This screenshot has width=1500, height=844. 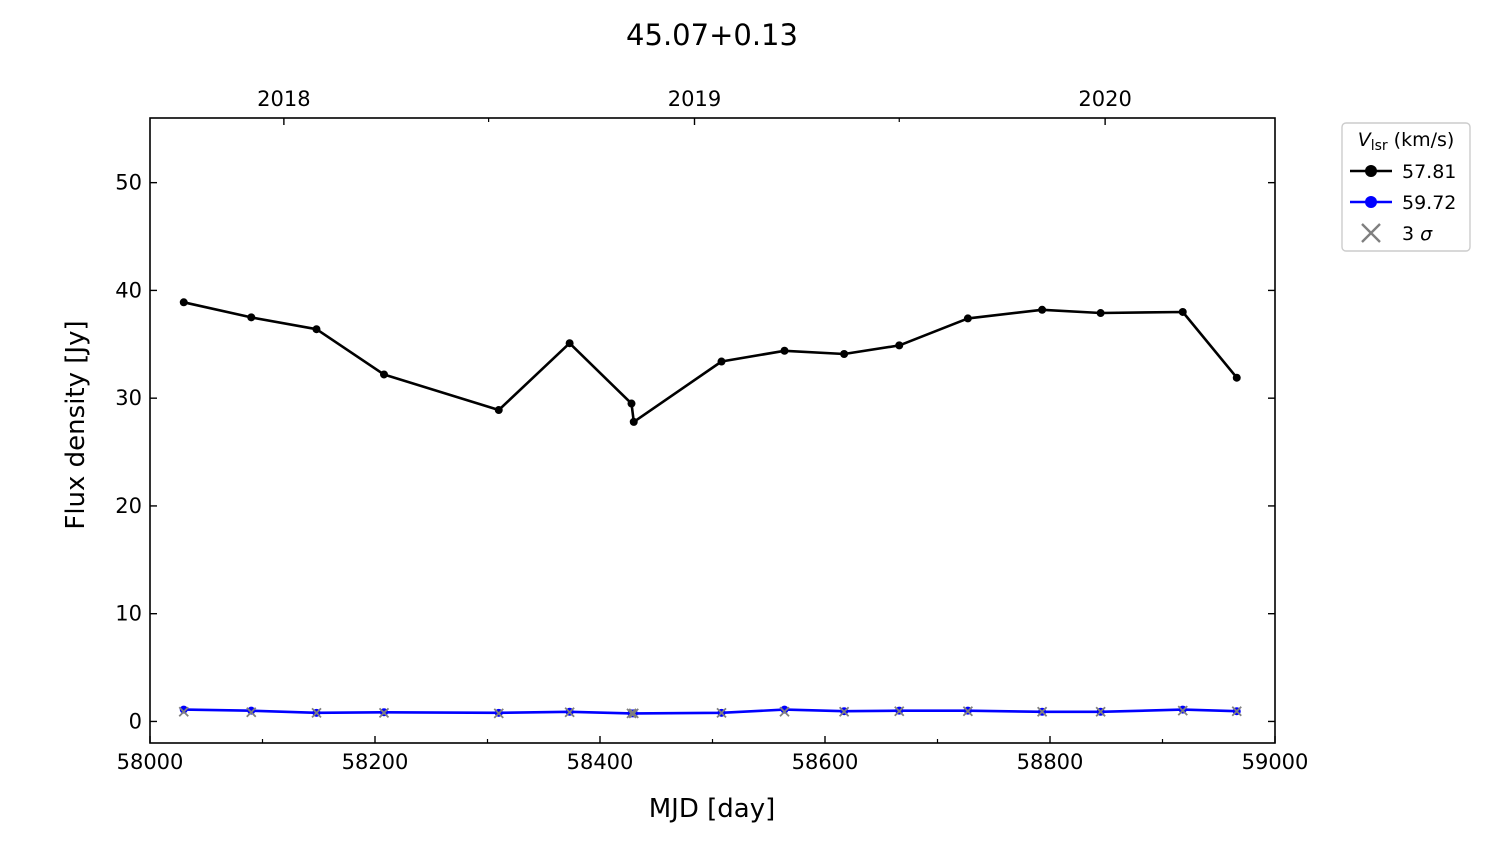 I want to click on x-tick-label-1: 58200, so click(x=375, y=762).